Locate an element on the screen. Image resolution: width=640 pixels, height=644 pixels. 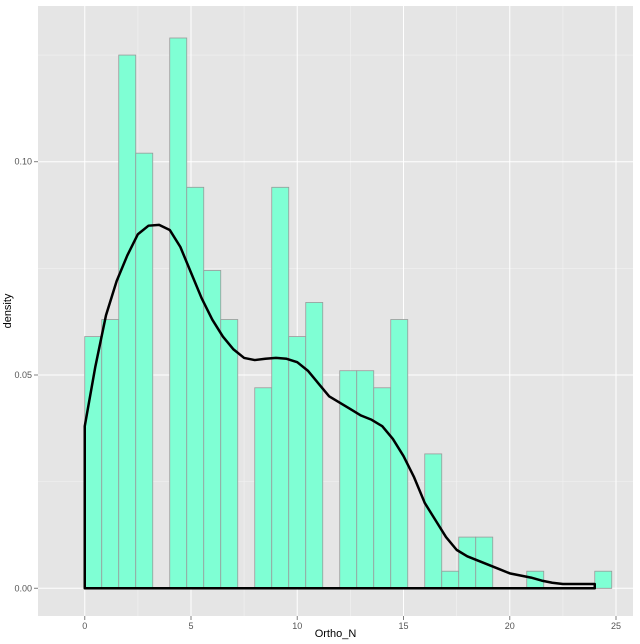
x-axis: 0 5 10 15 20 25 is located at coordinates (351, 623).